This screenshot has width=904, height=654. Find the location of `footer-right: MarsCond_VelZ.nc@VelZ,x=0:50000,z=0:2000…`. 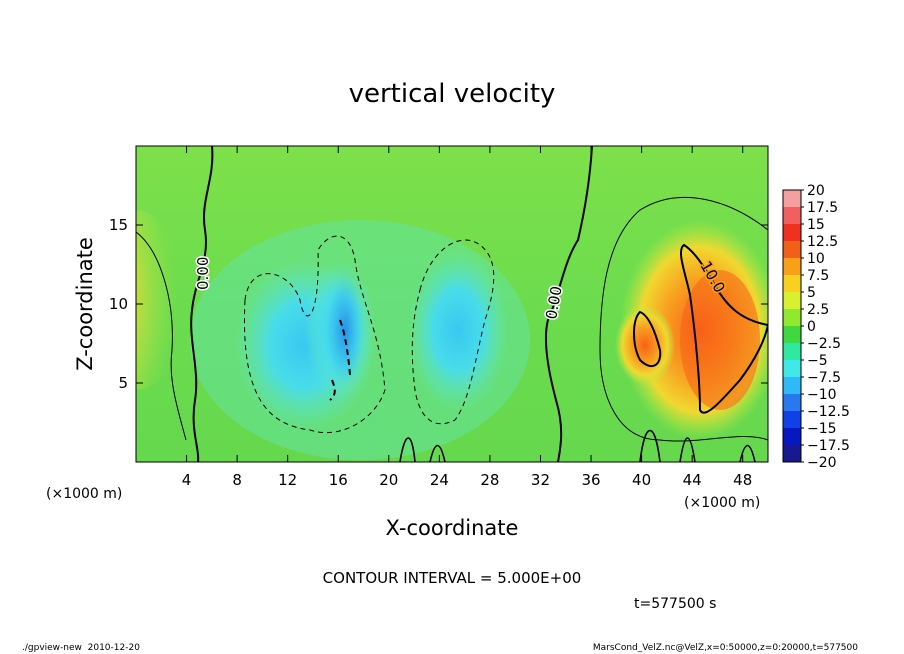

footer-right: MarsCond_VelZ.nc@VelZ,x=0:50000,z=0:2000… is located at coordinates (725, 648).